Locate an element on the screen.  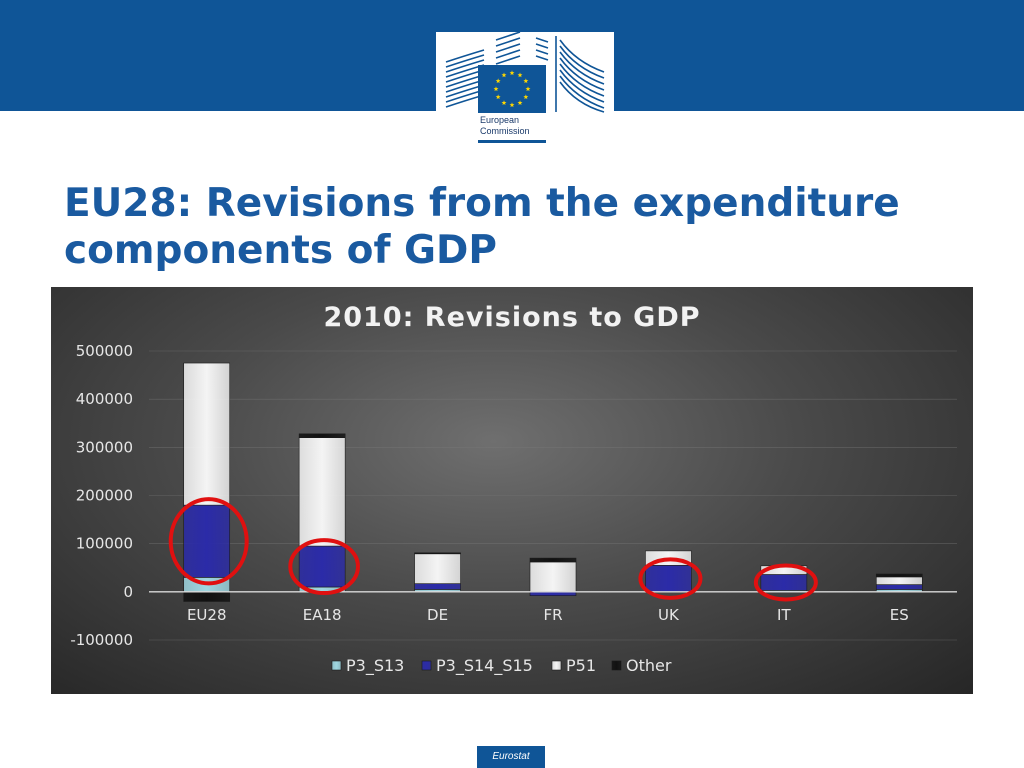
x-tick-label: EU28 is located at coordinates (207, 615).